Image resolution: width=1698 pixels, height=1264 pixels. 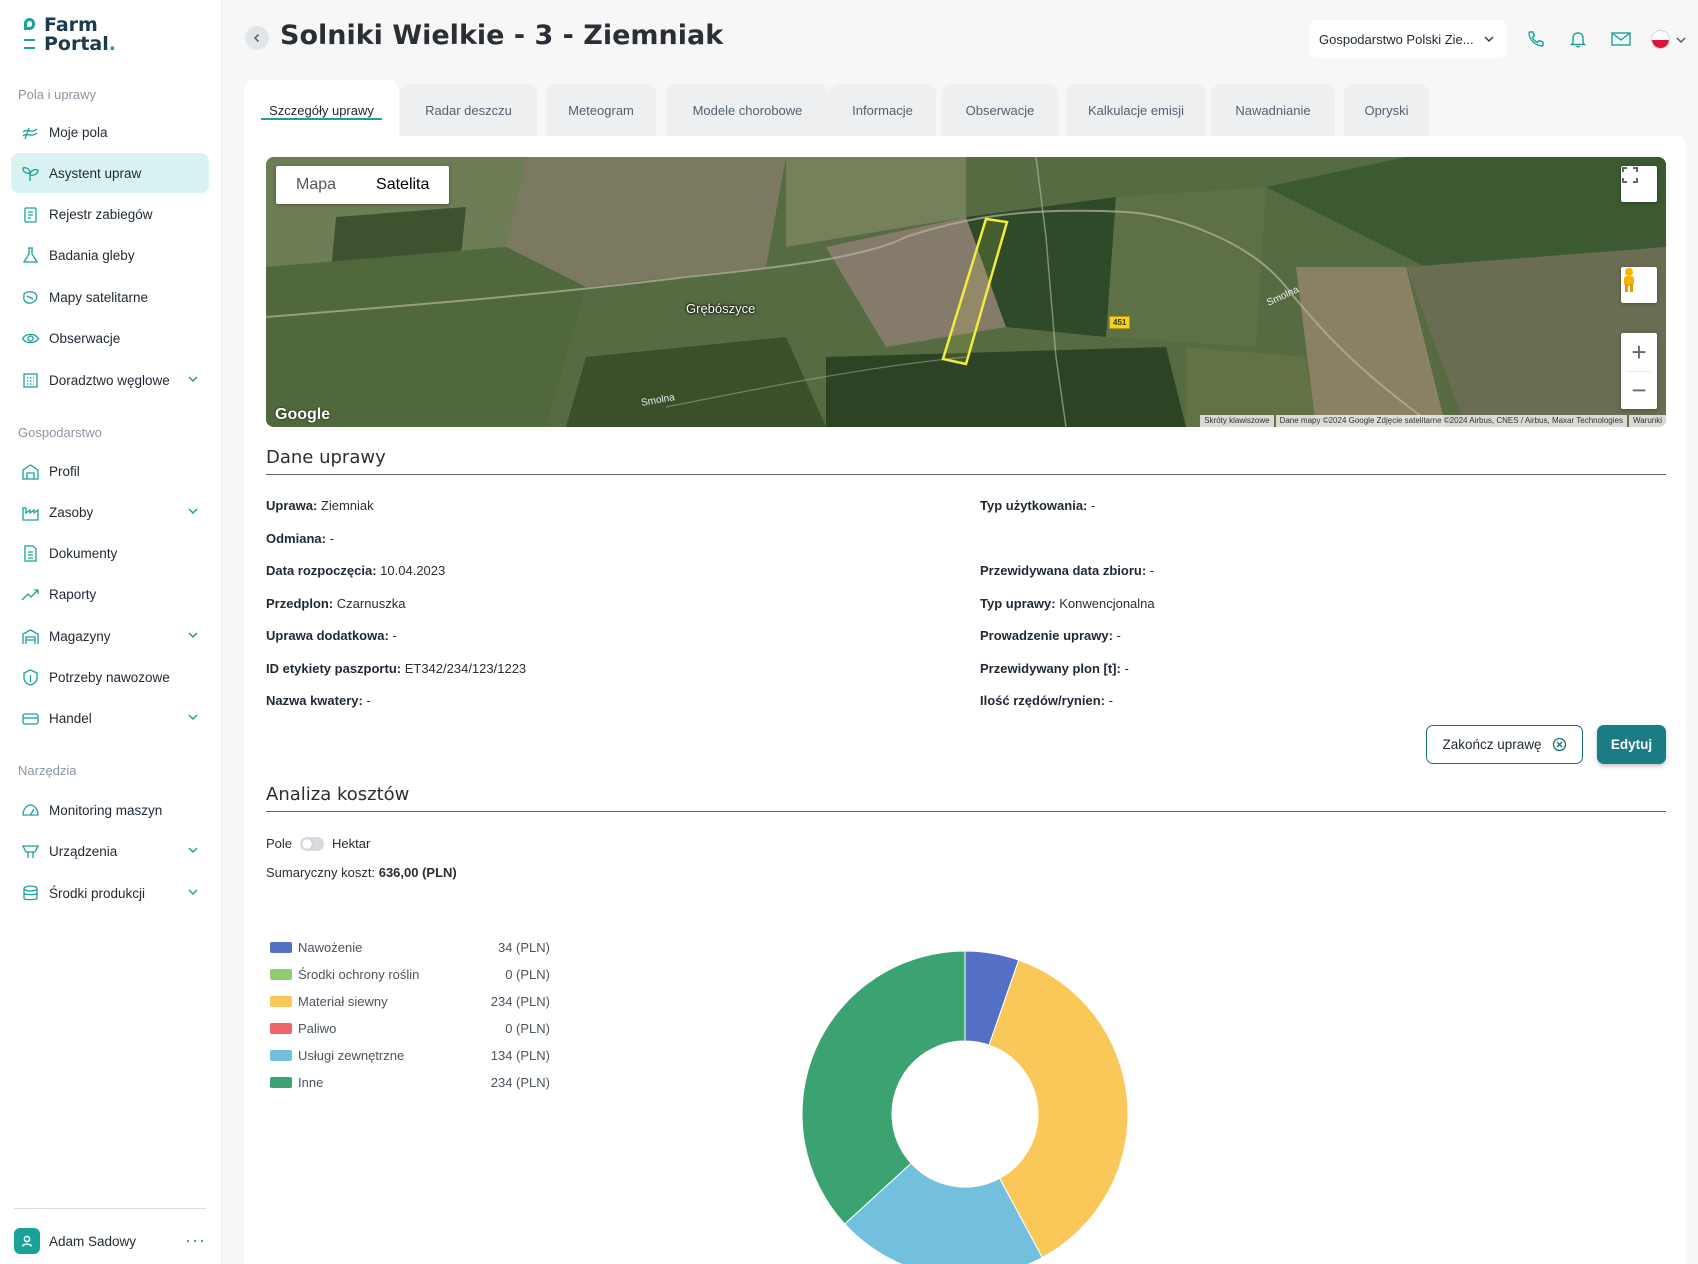 What do you see at coordinates (1660, 39) in the screenshot?
I see `flag-pl-icon` at bounding box center [1660, 39].